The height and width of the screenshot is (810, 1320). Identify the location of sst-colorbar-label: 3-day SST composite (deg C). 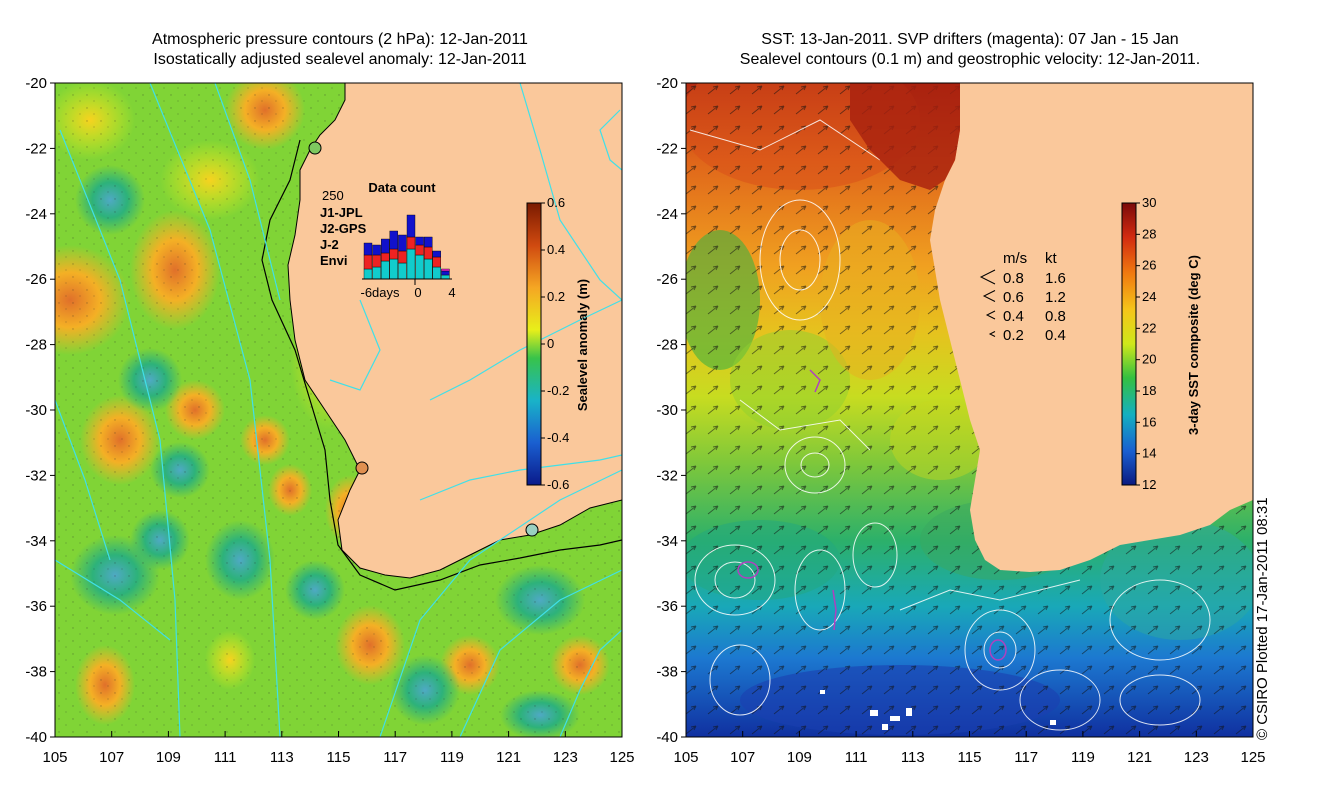
(1193, 345).